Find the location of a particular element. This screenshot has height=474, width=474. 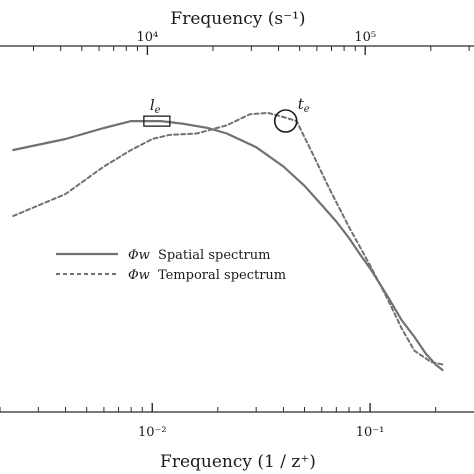

te-subscript: e is located at coordinates (307, 109).